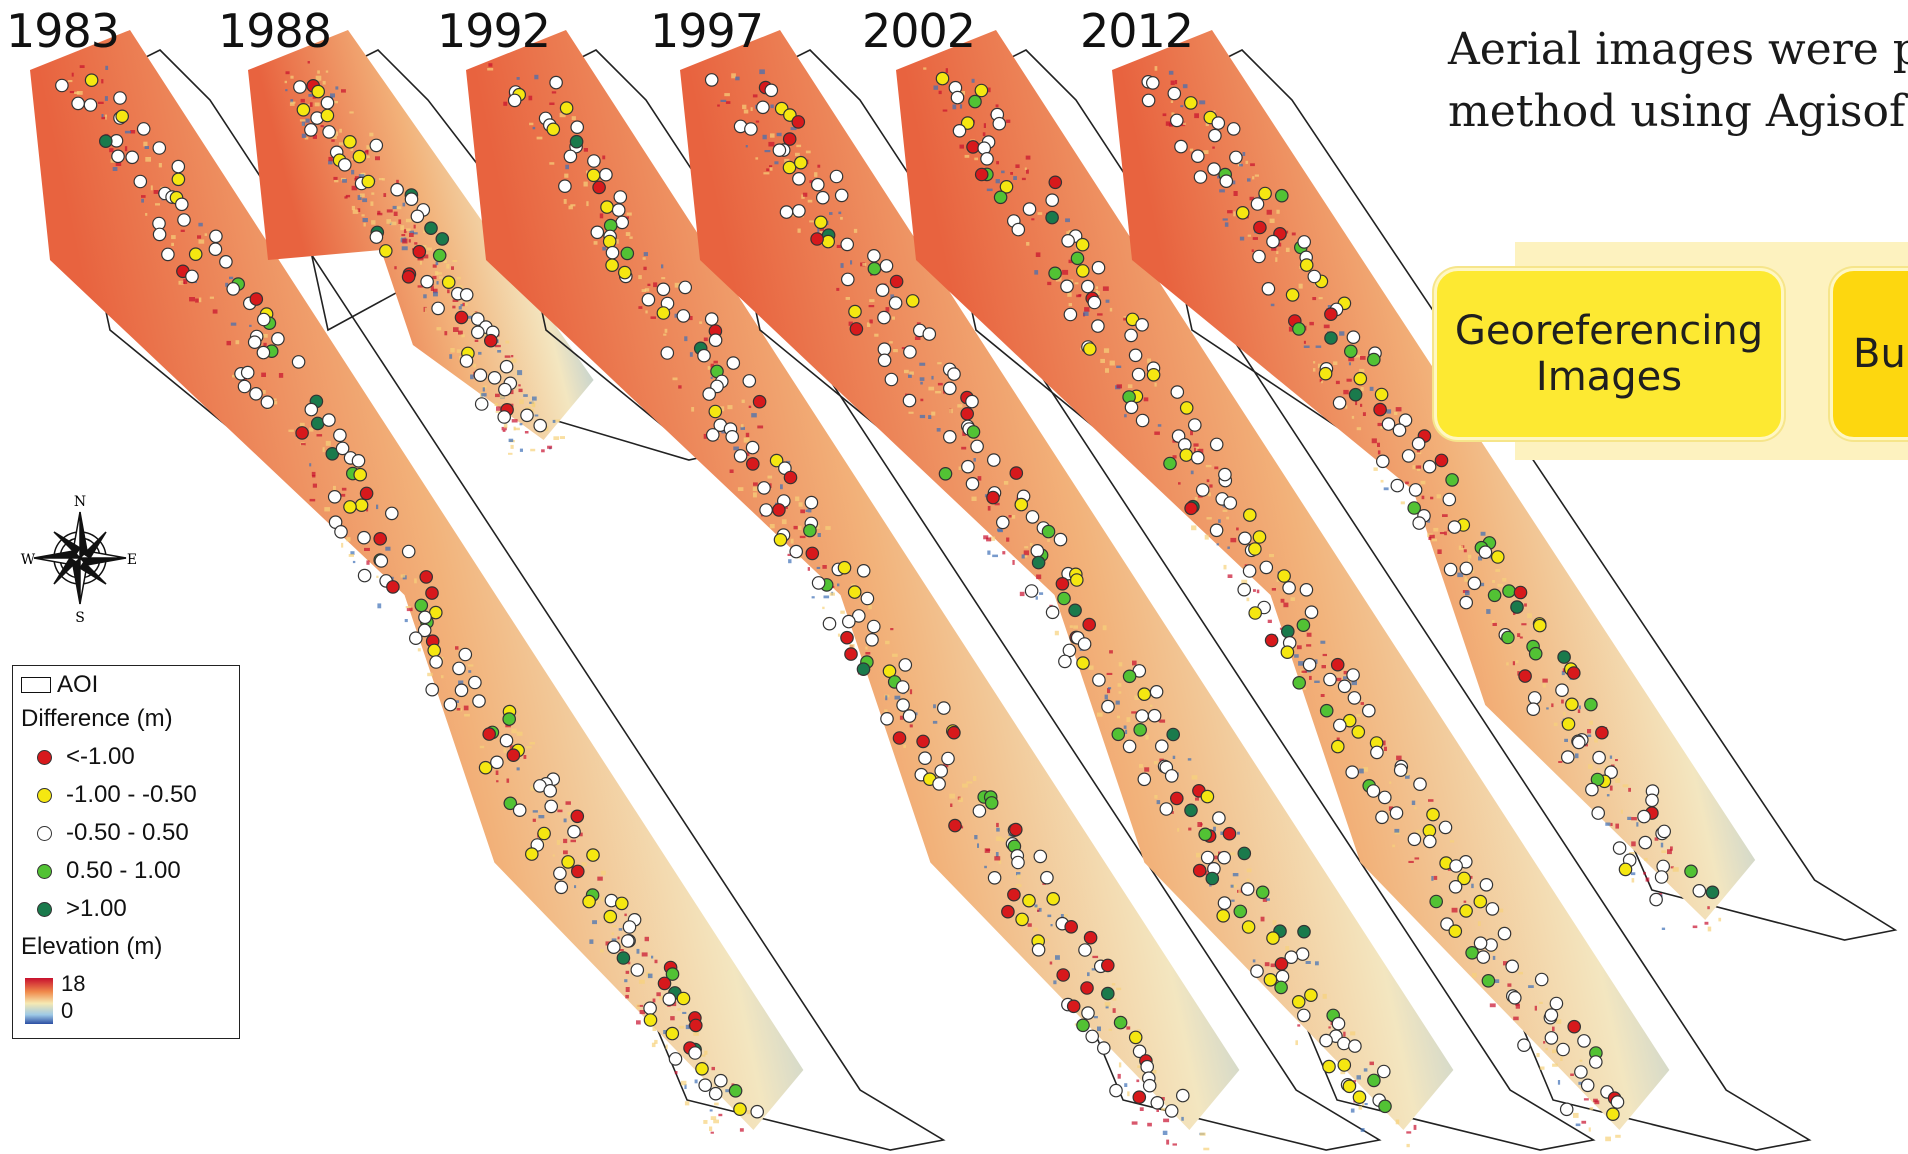  I want to click on legend-dot-green, so click(44, 871).